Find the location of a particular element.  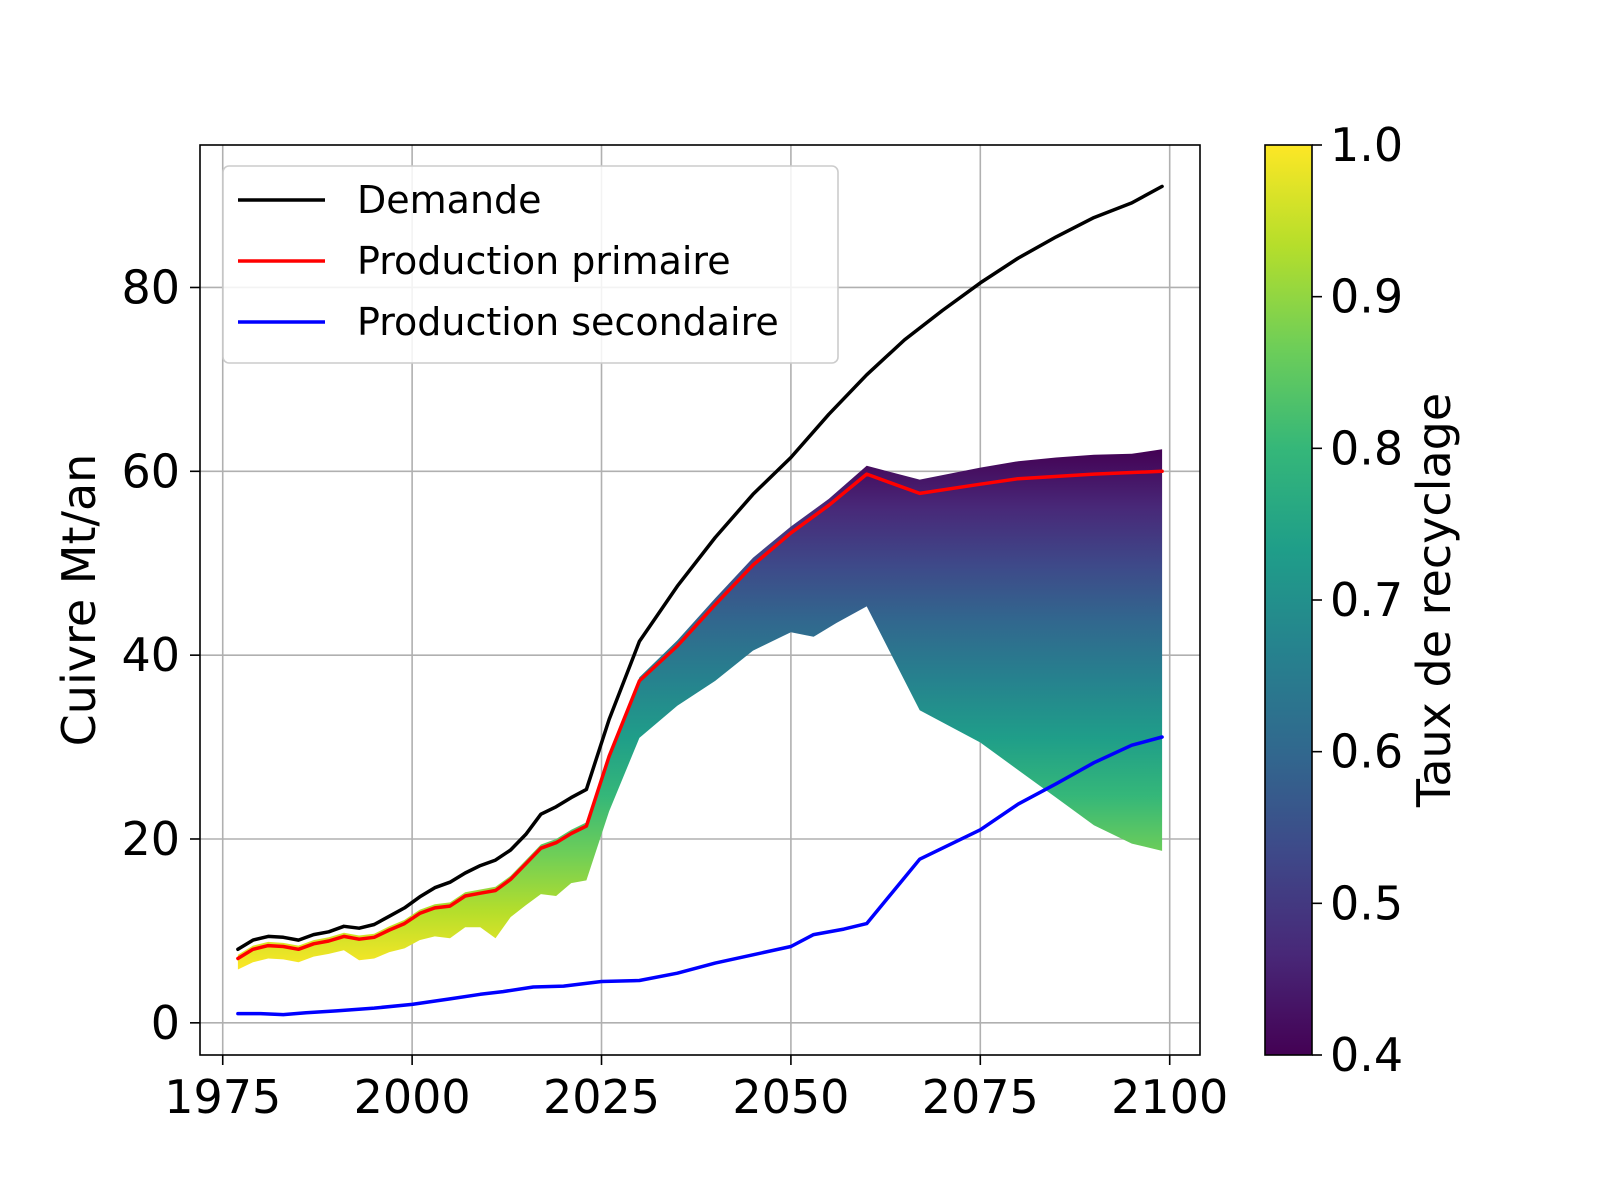

colorbar-tick-label: 0.9 is located at coordinates (1366, 297).